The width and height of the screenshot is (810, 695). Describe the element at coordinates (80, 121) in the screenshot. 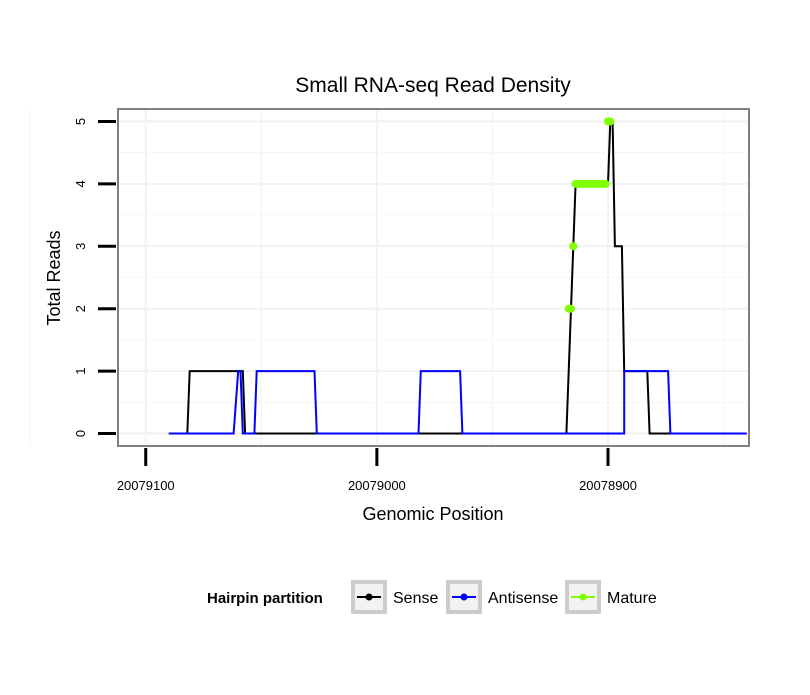

I see `y-tick-label: 5` at that location.